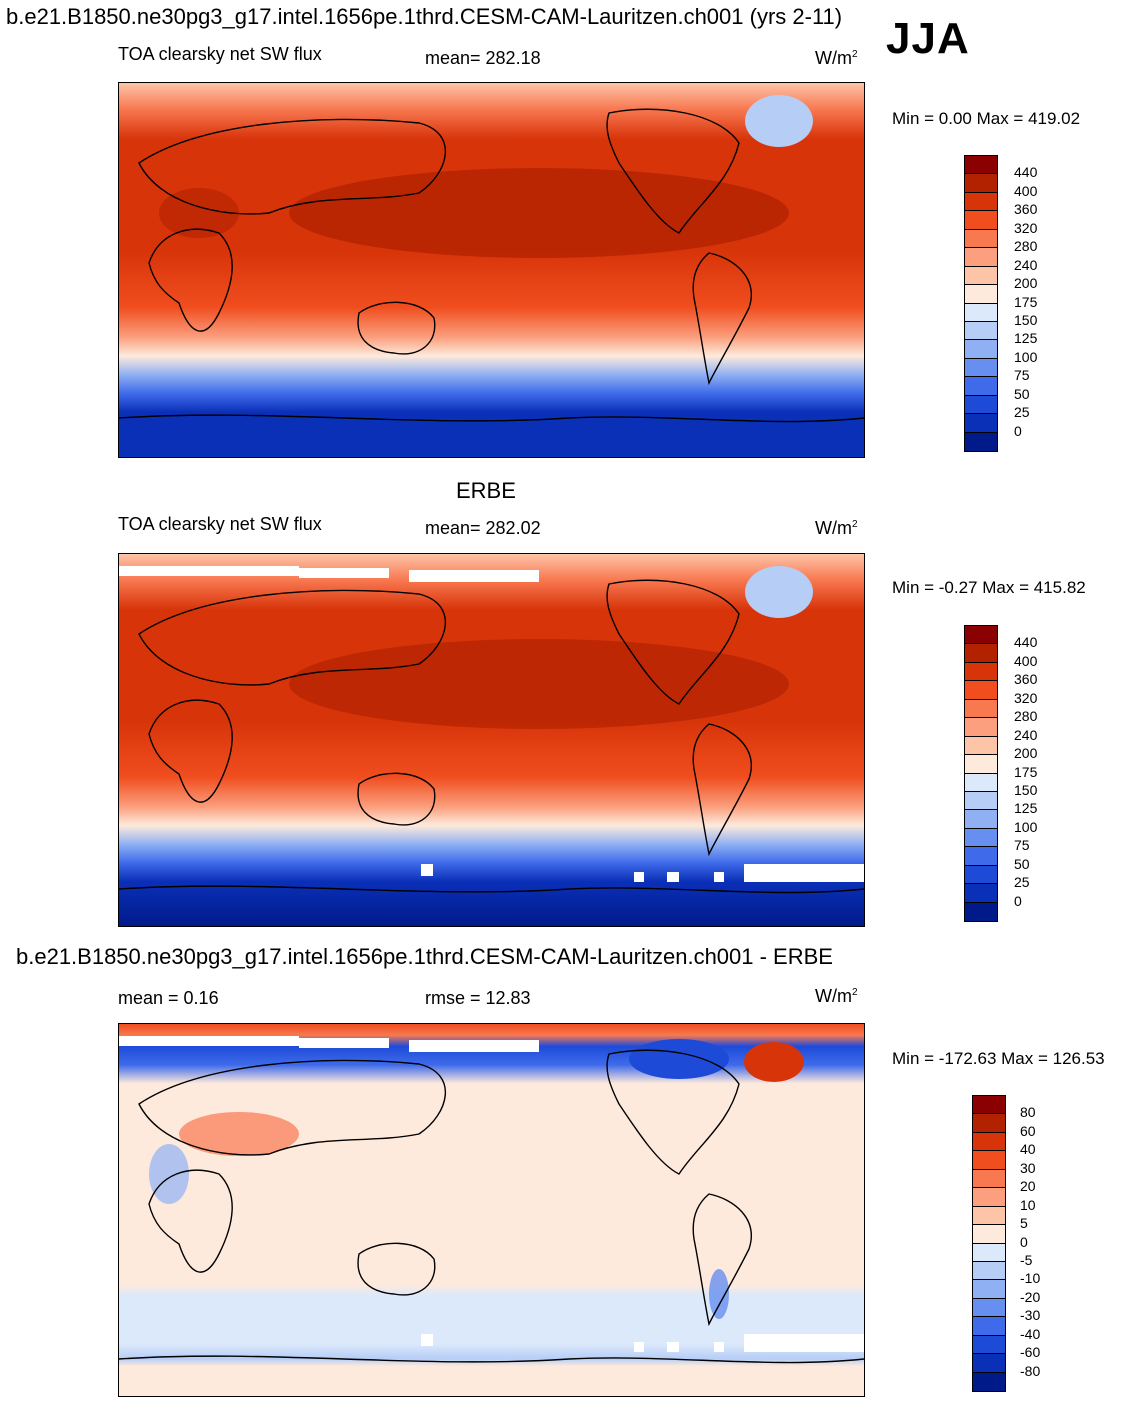  What do you see at coordinates (1026, 734) in the screenshot?
I see `panel2-colorbar-label: 240` at bounding box center [1026, 734].